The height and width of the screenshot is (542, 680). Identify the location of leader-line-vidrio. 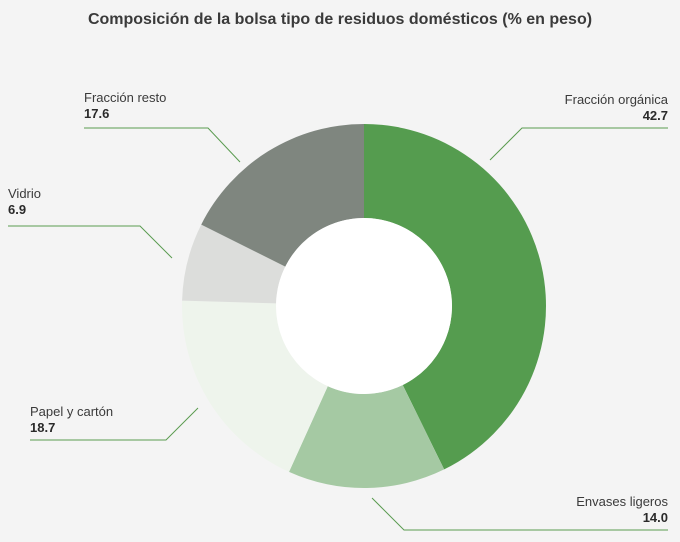
(90, 242).